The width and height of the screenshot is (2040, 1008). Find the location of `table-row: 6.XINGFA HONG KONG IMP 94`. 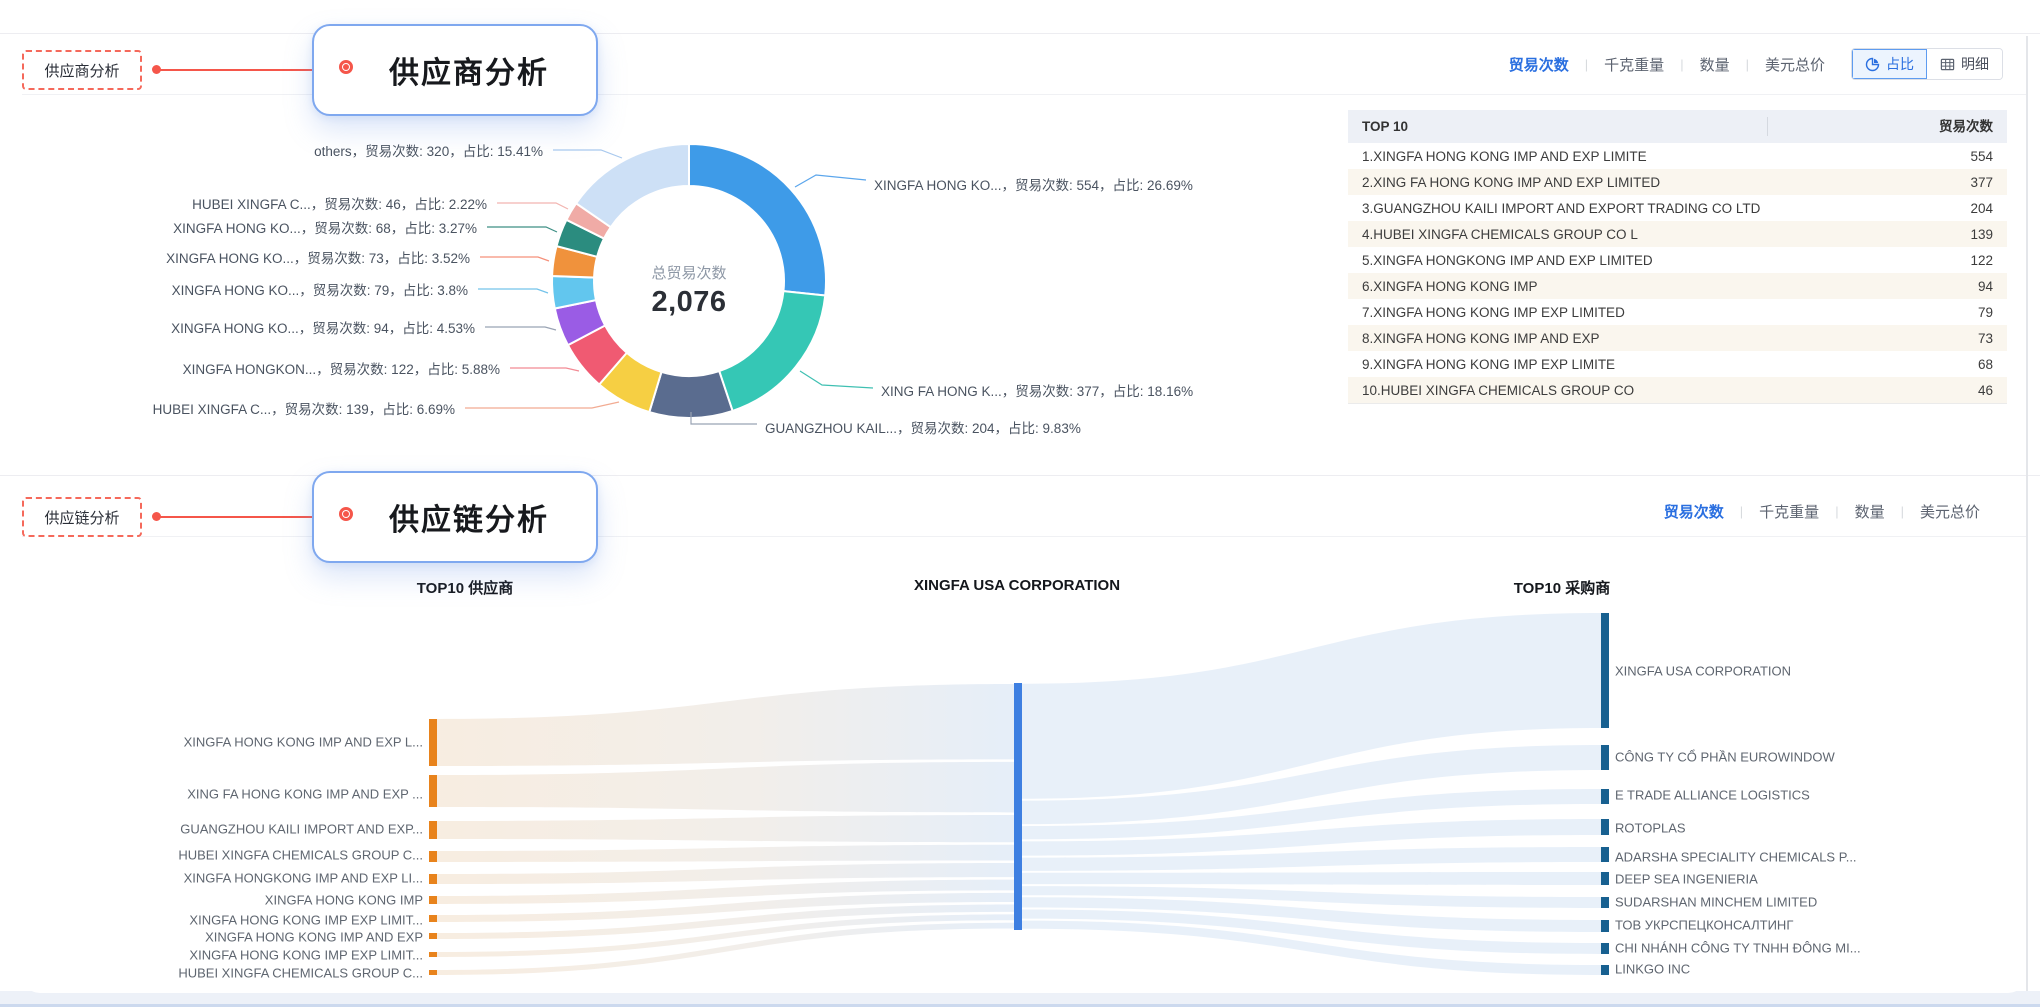

table-row: 6.XINGFA HONG KONG IMP 94 is located at coordinates (1677, 286).